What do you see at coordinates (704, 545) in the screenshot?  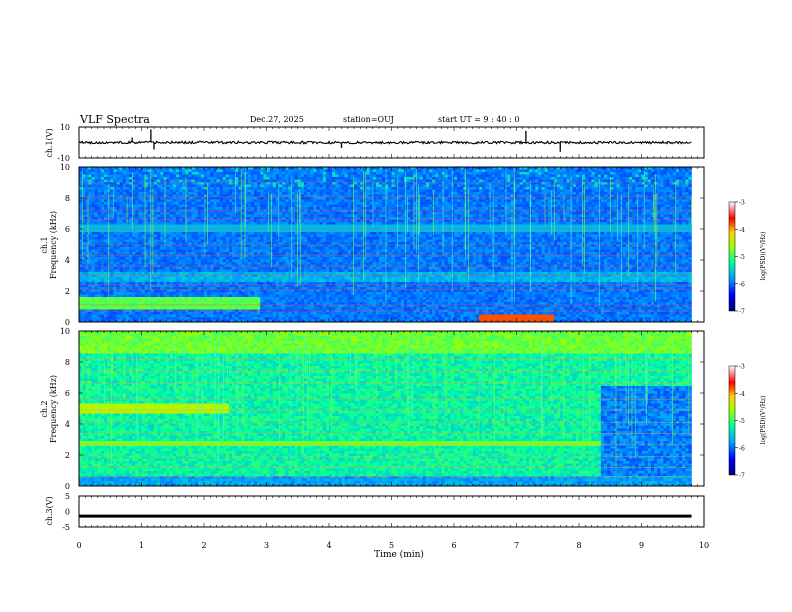 I see `x-tick-label: 10` at bounding box center [704, 545].